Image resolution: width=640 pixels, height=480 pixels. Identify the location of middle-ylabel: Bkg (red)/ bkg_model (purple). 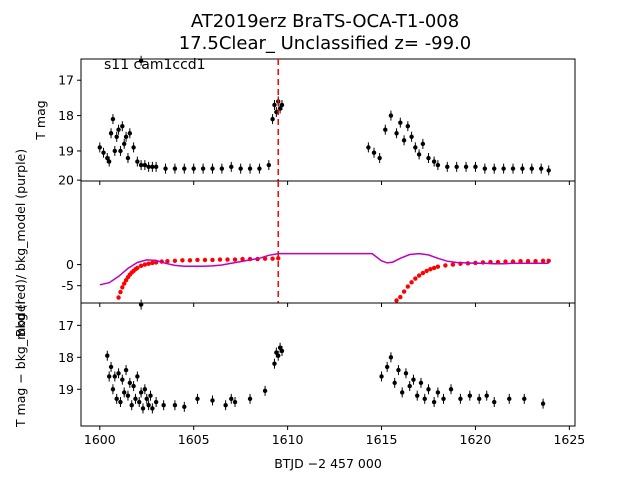
(20, 243).